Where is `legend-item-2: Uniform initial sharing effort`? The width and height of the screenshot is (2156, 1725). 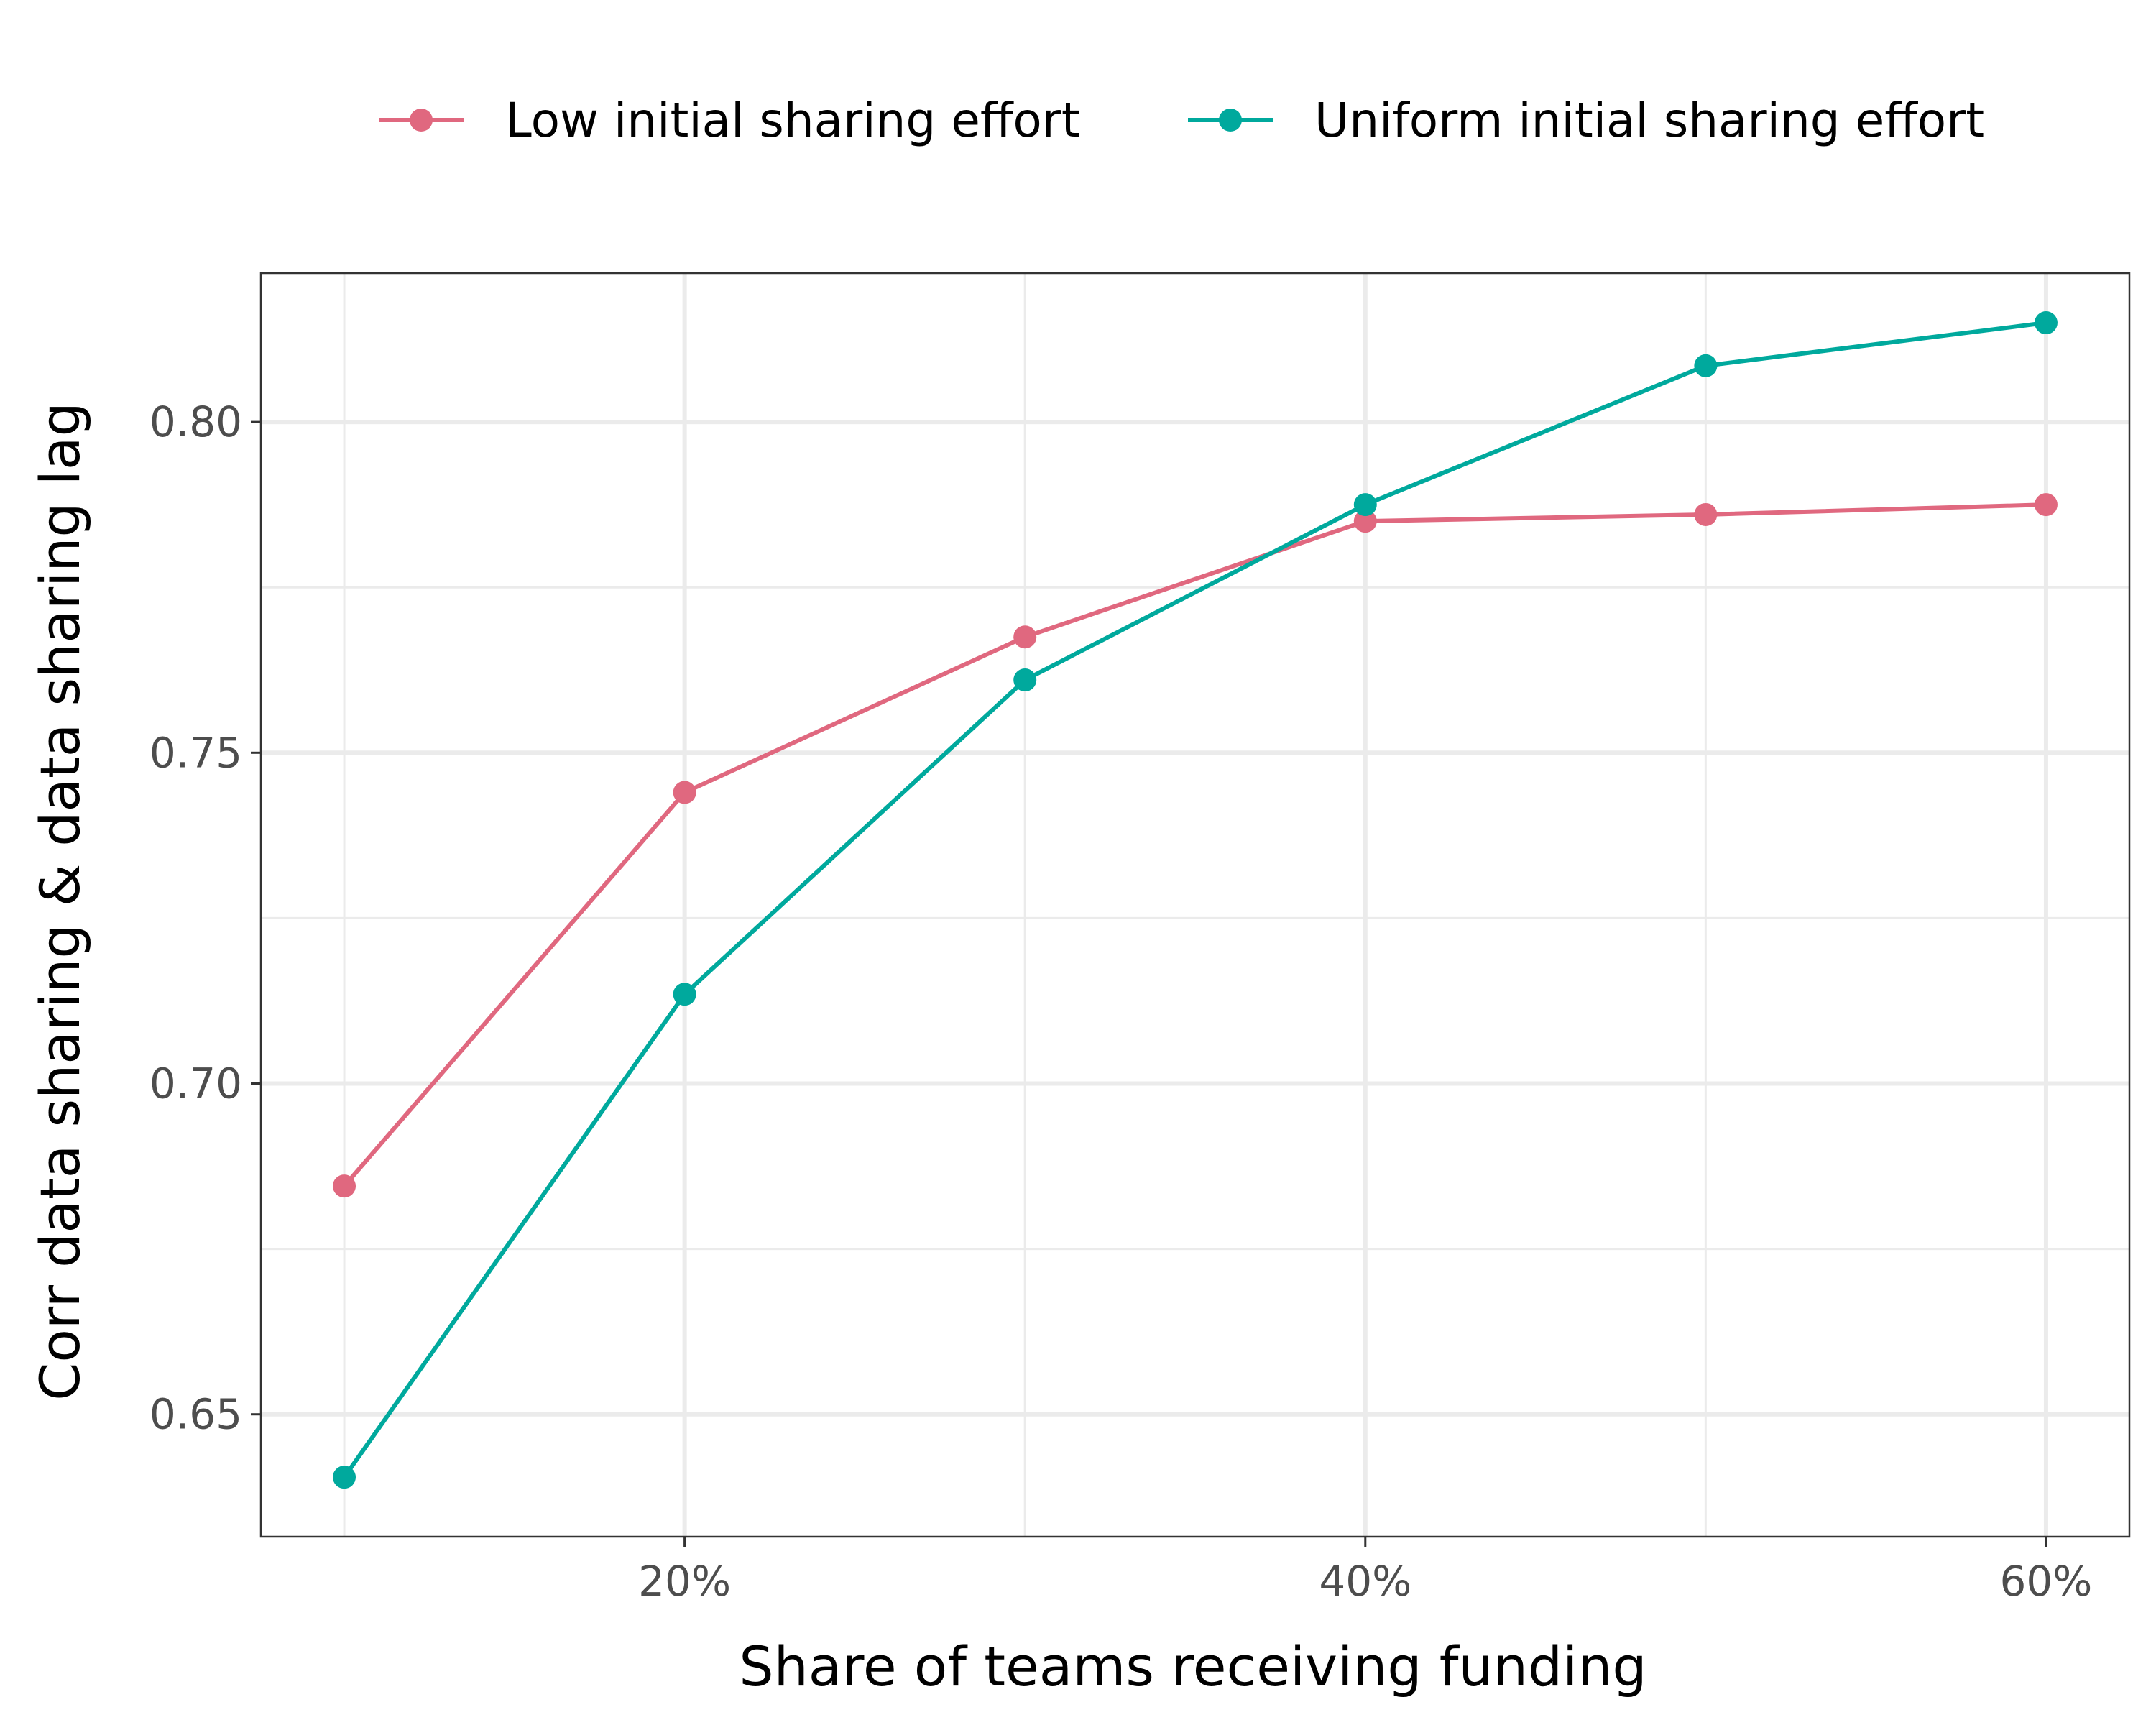
legend-item-2: Uniform initial sharing effort is located at coordinates (1586, 120).